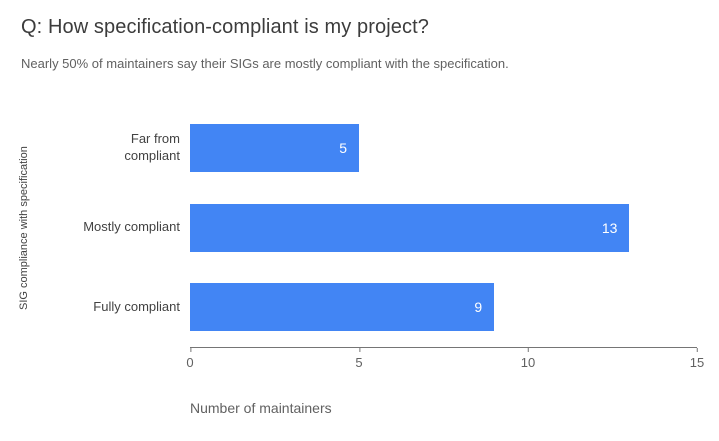  What do you see at coordinates (697, 359) in the screenshot?
I see `x-tick: 15` at bounding box center [697, 359].